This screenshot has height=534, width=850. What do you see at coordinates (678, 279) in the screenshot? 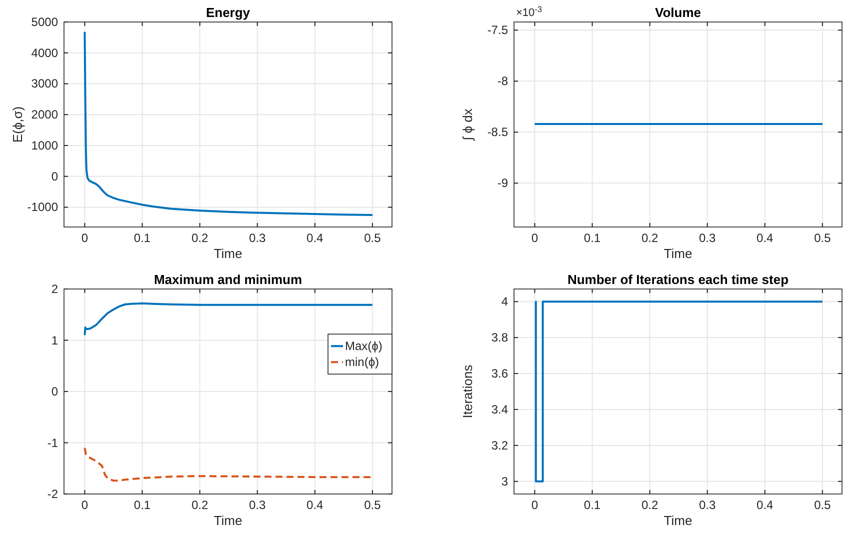
I see `chart-title: Number of Iterations each time step` at bounding box center [678, 279].